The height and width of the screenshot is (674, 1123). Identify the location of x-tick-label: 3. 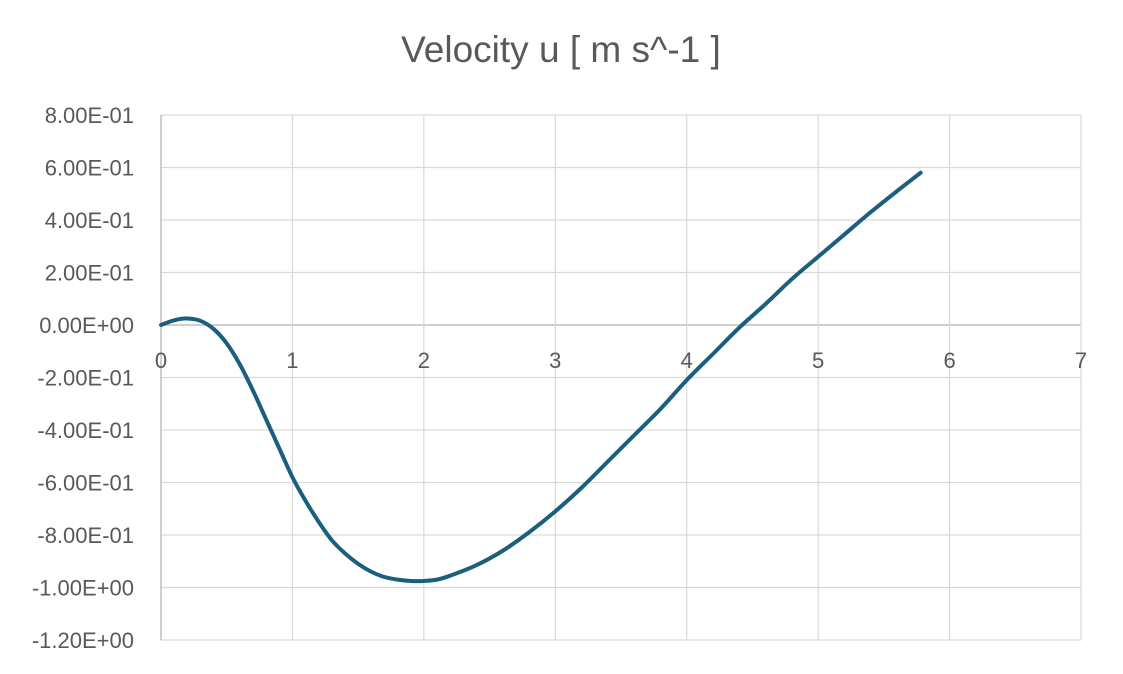
(555, 360).